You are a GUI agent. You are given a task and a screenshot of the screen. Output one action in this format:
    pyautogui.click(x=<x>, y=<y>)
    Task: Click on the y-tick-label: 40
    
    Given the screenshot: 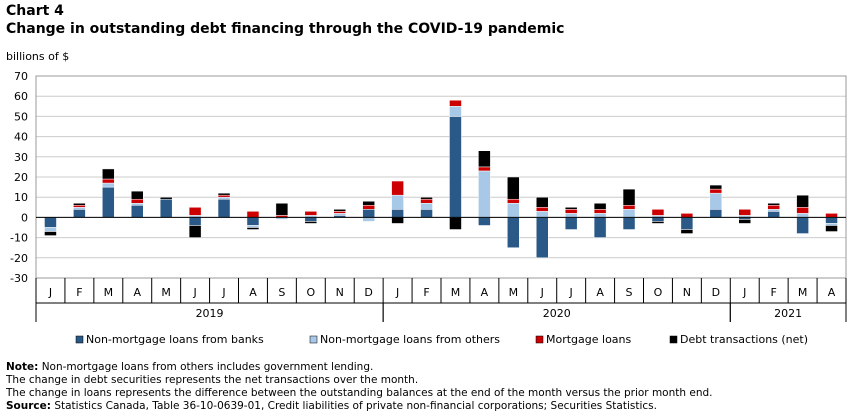 What is the action you would take?
    pyautogui.click(x=21, y=137)
    